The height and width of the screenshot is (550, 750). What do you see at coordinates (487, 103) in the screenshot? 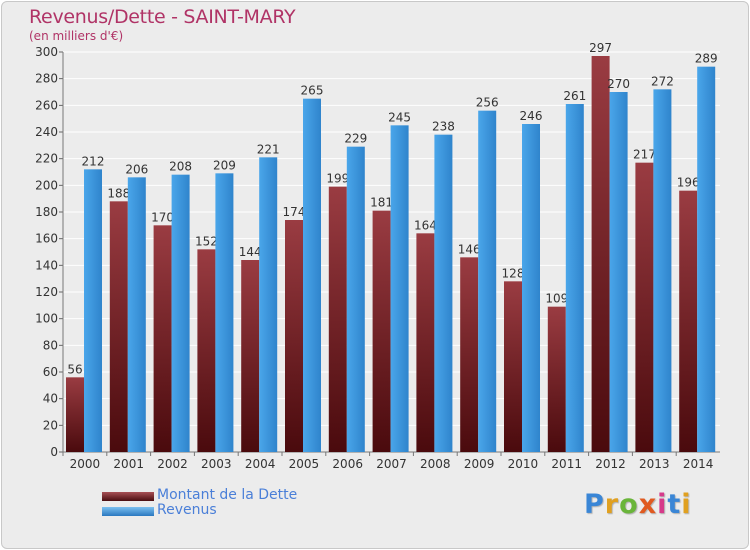
I see `data-label-revenus: 256` at bounding box center [487, 103].